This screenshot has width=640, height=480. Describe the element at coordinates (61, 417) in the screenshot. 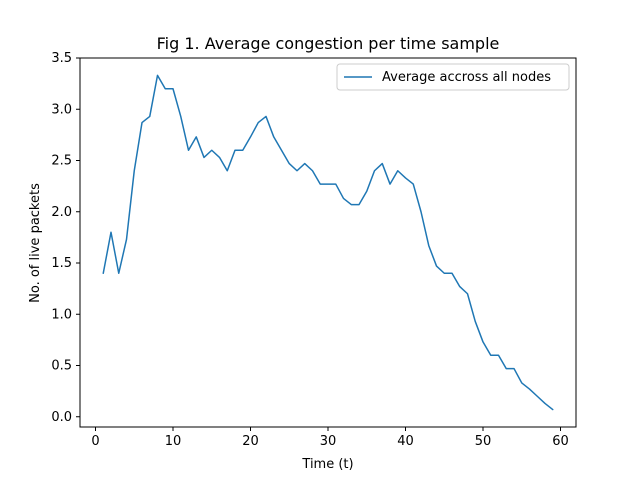

I see `y-tick-label: 0.0` at that location.